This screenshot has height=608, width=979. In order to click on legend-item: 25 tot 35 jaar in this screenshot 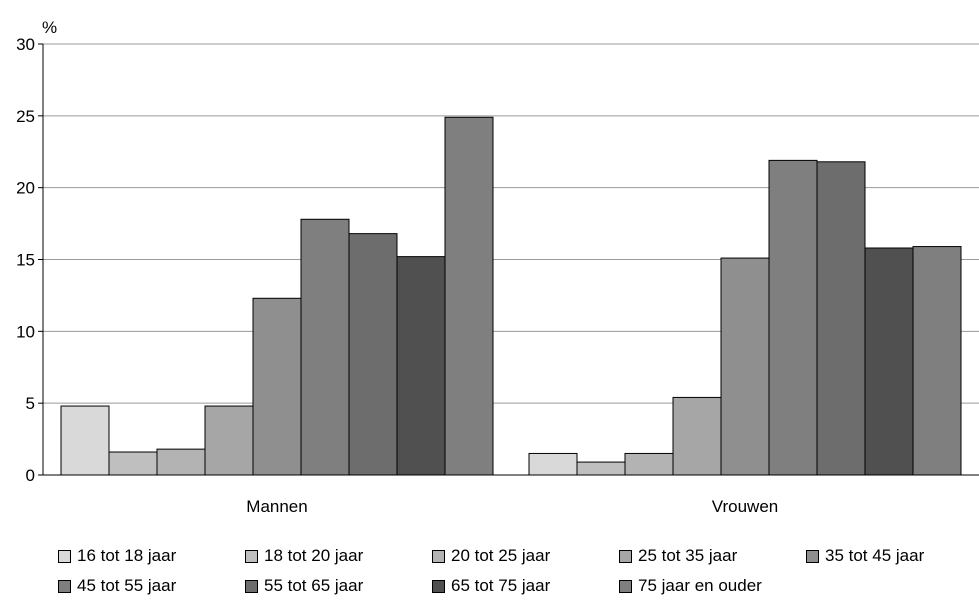, I will do `click(712, 556)`.